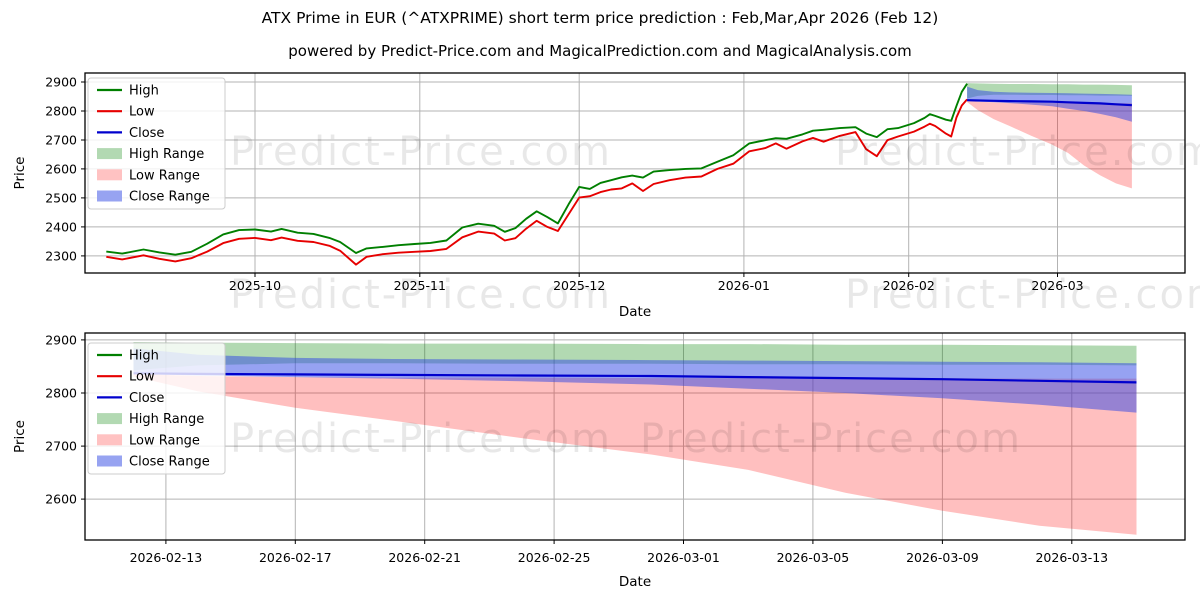 The height and width of the screenshot is (600, 1200). Describe the element at coordinates (554, 557) in the screenshot. I see `x-tick-label: 2026-02-25` at that location.